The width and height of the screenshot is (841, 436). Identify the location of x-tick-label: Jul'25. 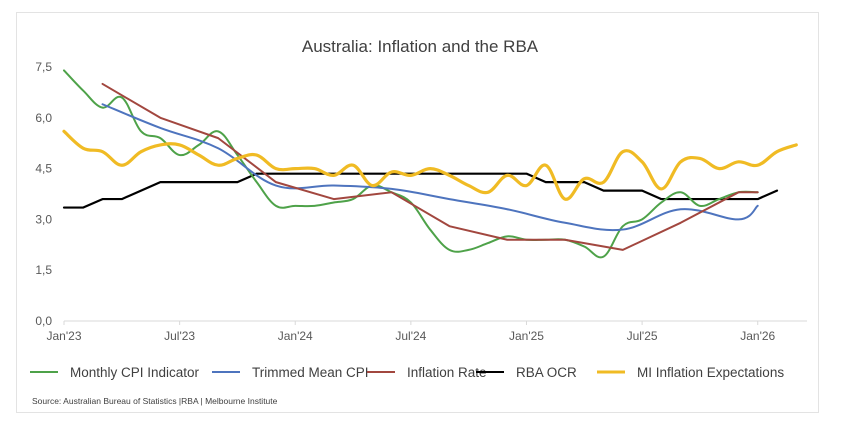
(642, 336).